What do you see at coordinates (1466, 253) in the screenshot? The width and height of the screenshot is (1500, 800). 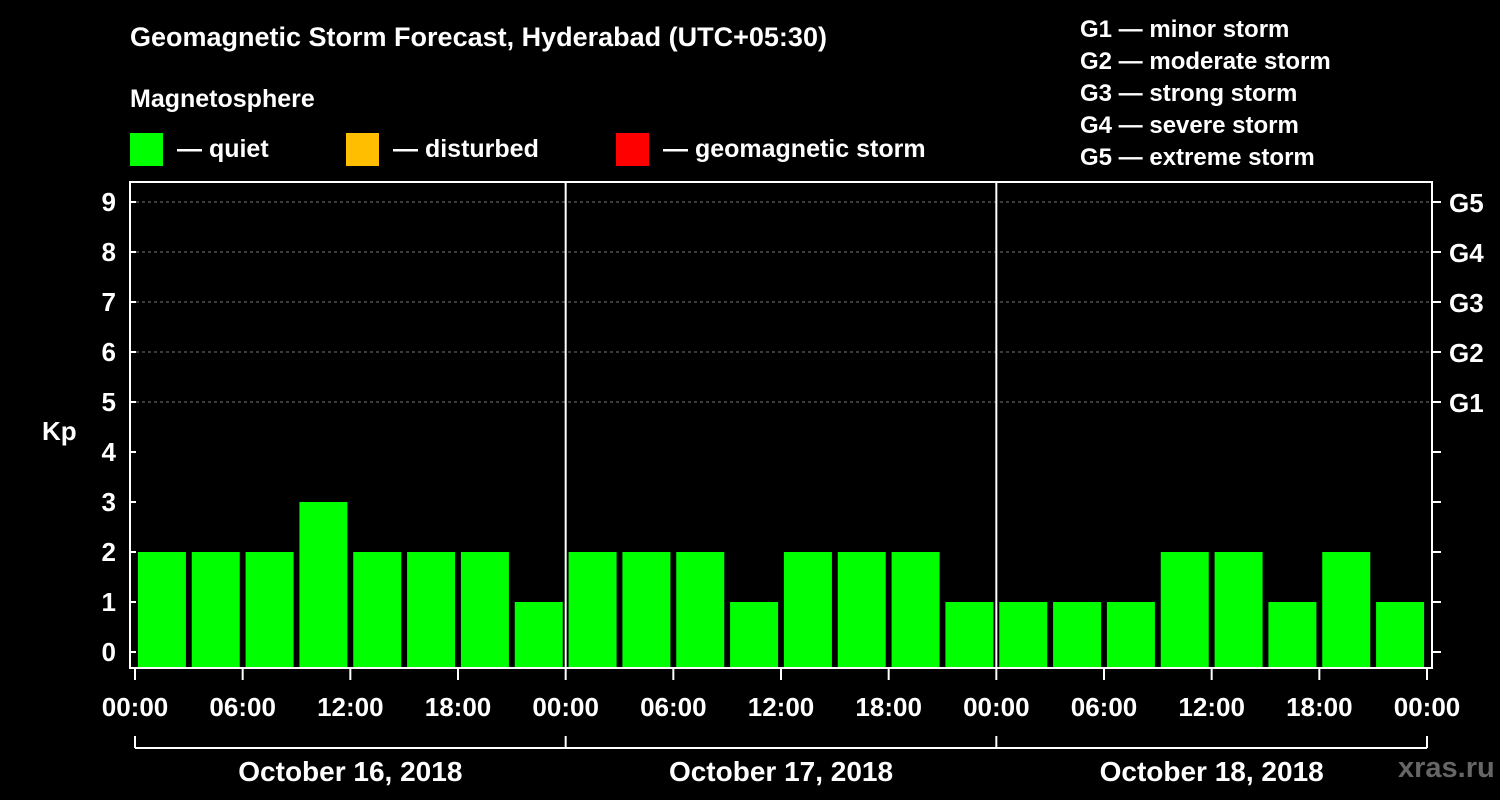 I see `storm-level-tick-label: G4` at bounding box center [1466, 253].